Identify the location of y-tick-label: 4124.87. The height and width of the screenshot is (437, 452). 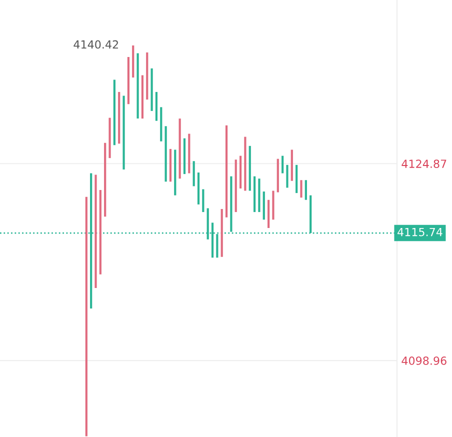
(424, 164).